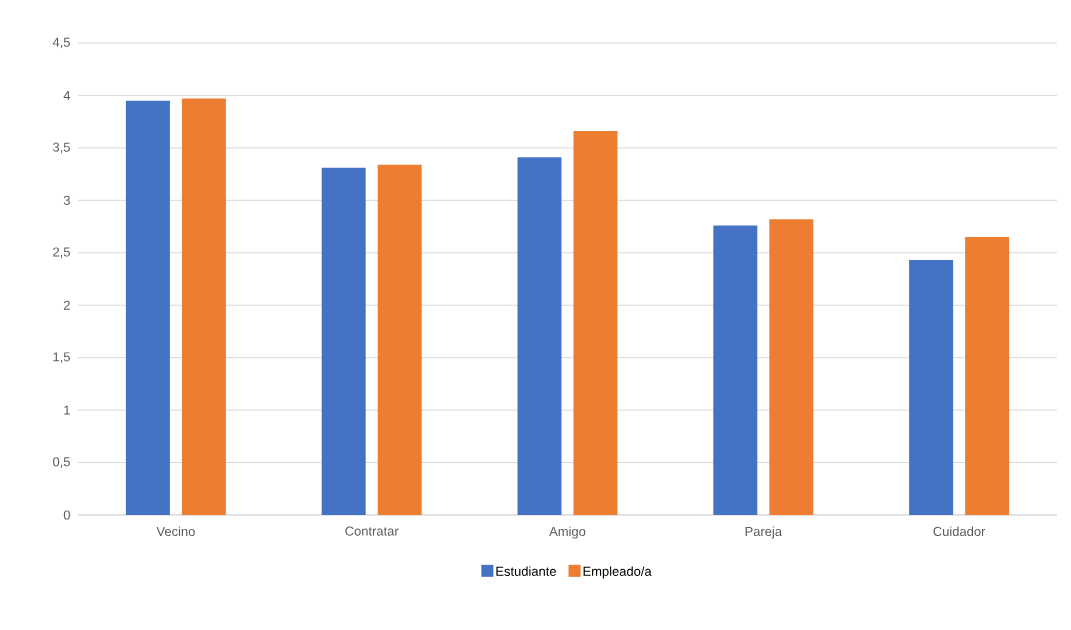 The width and height of the screenshot is (1071, 630). I want to click on x-tick-label: Pareja, so click(764, 532).